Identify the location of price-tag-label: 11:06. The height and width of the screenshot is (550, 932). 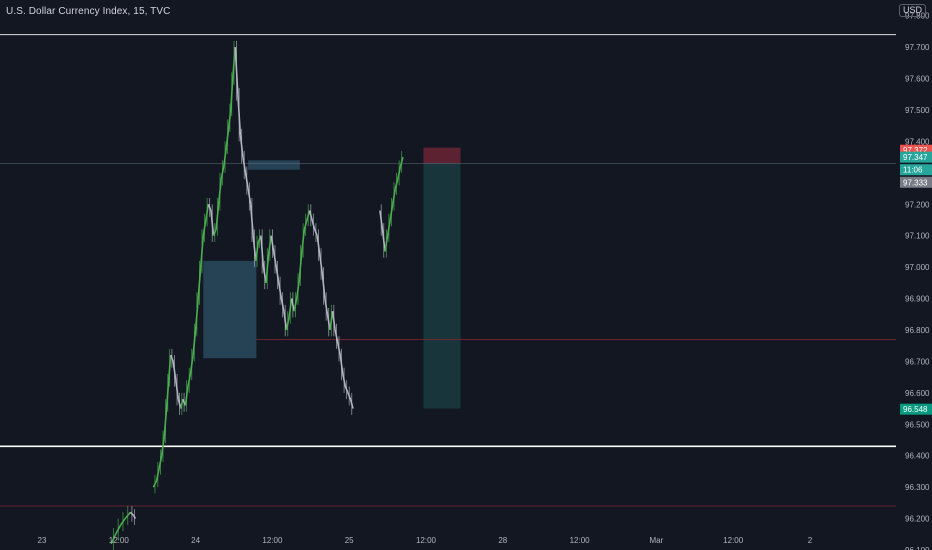
(913, 170).